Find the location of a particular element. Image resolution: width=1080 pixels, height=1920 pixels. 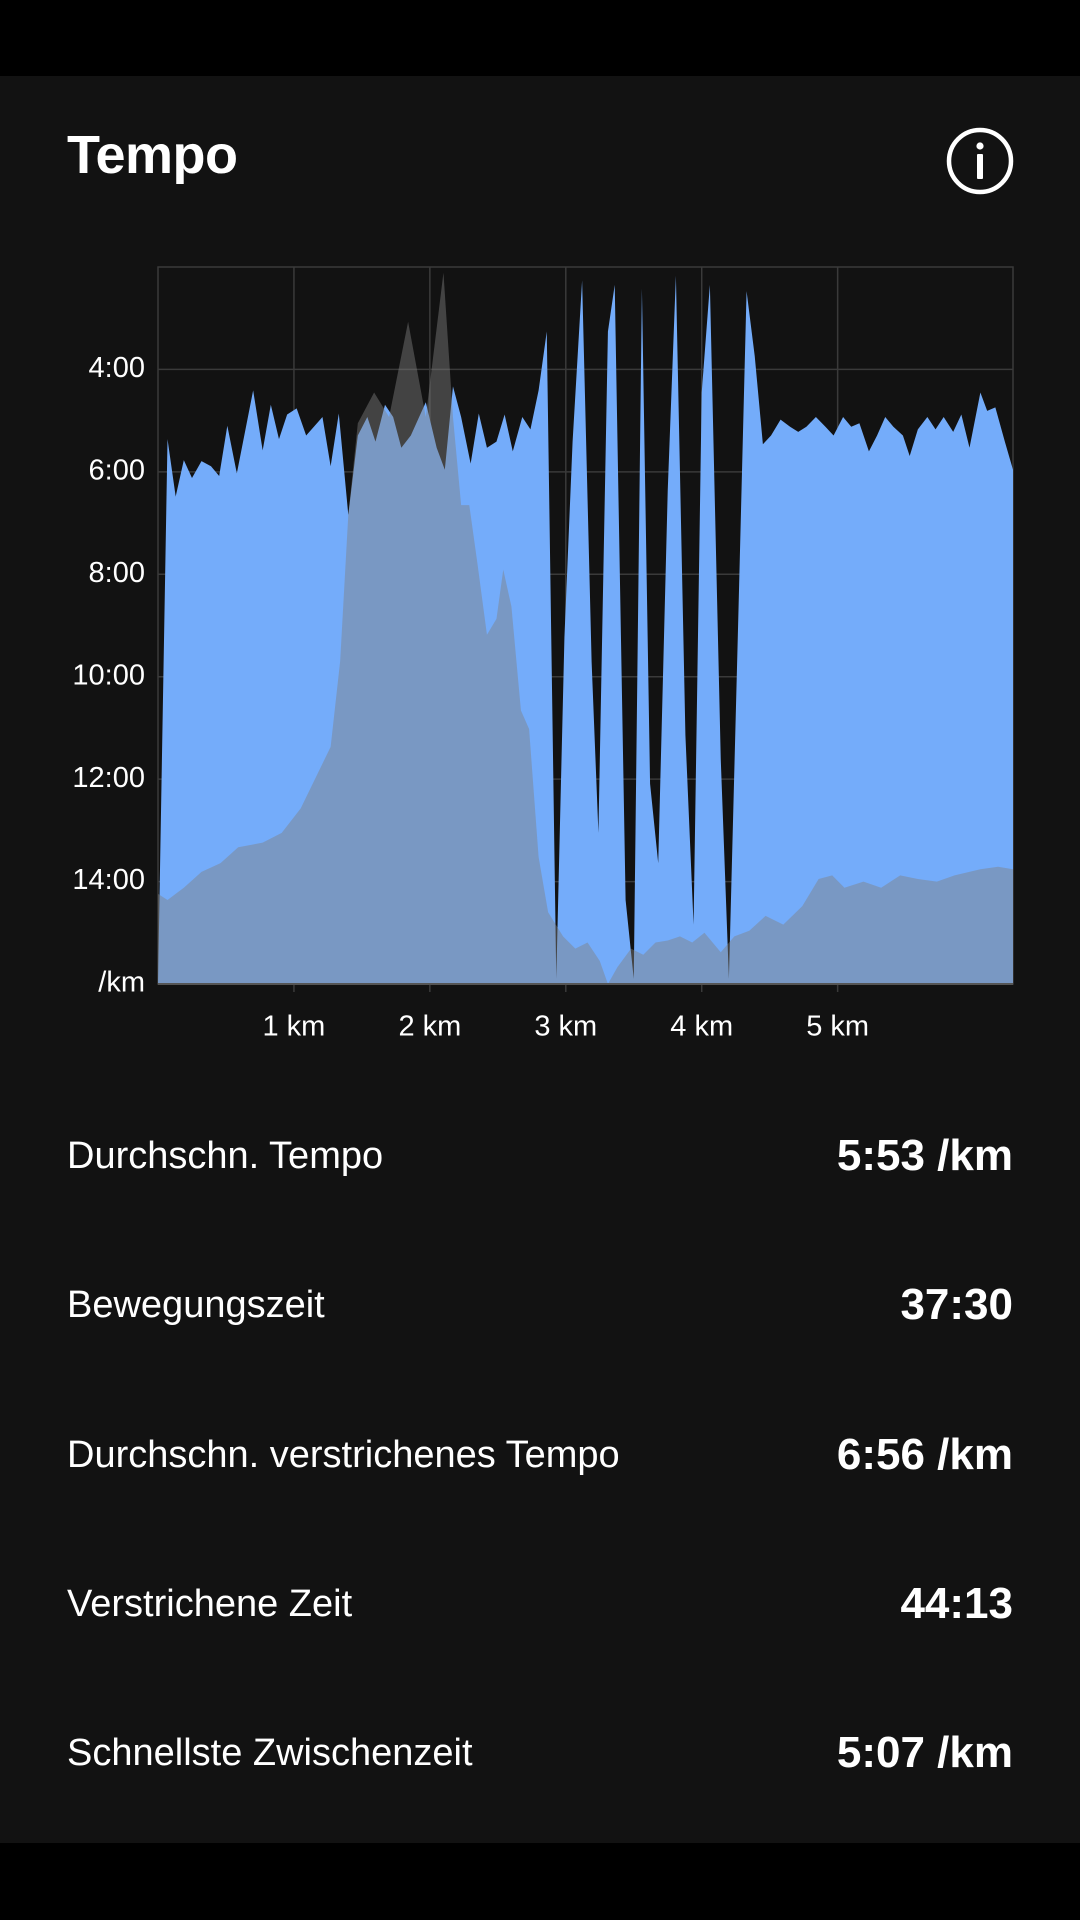

y-tick-label: 14:00 is located at coordinates (108, 880).